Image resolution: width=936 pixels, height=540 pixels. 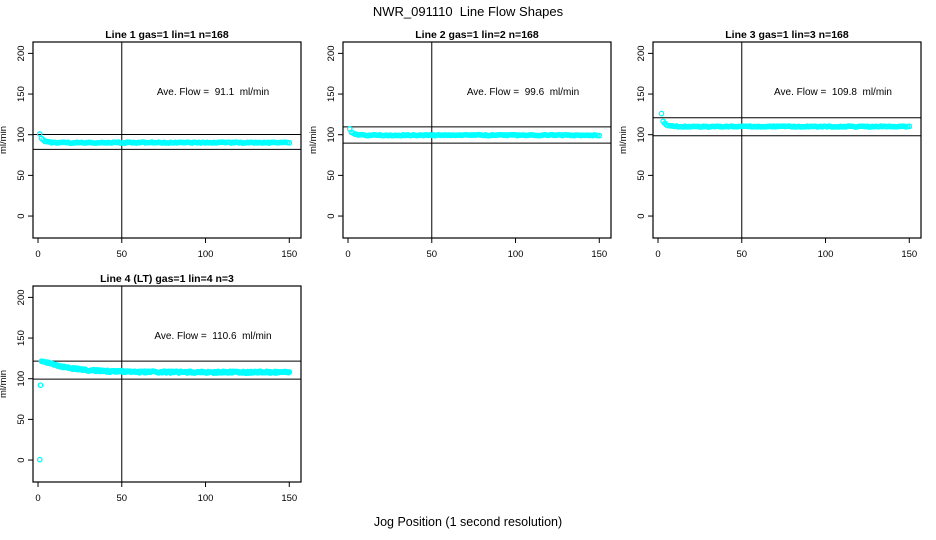 I want to click on panel-title: Line 1 gas=1 lin=1 n=168, so click(x=167, y=35).